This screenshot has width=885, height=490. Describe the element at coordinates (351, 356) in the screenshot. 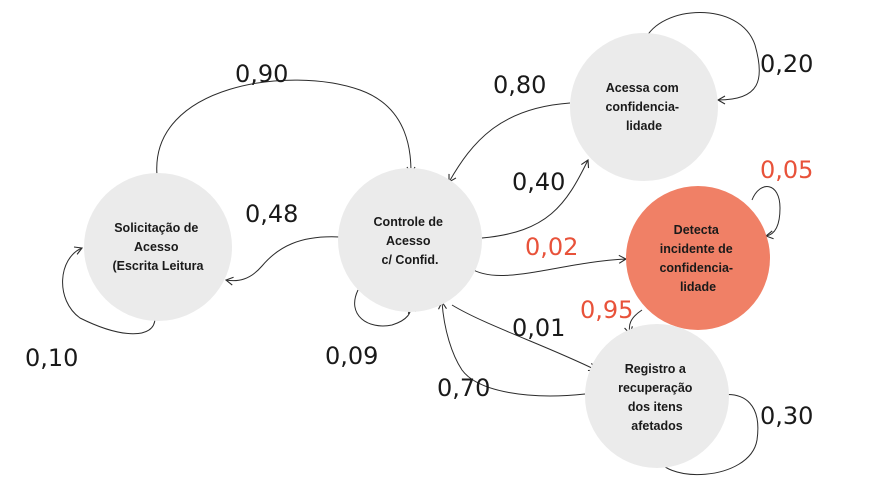

I see `label-ctrl-self: 0,09` at that location.